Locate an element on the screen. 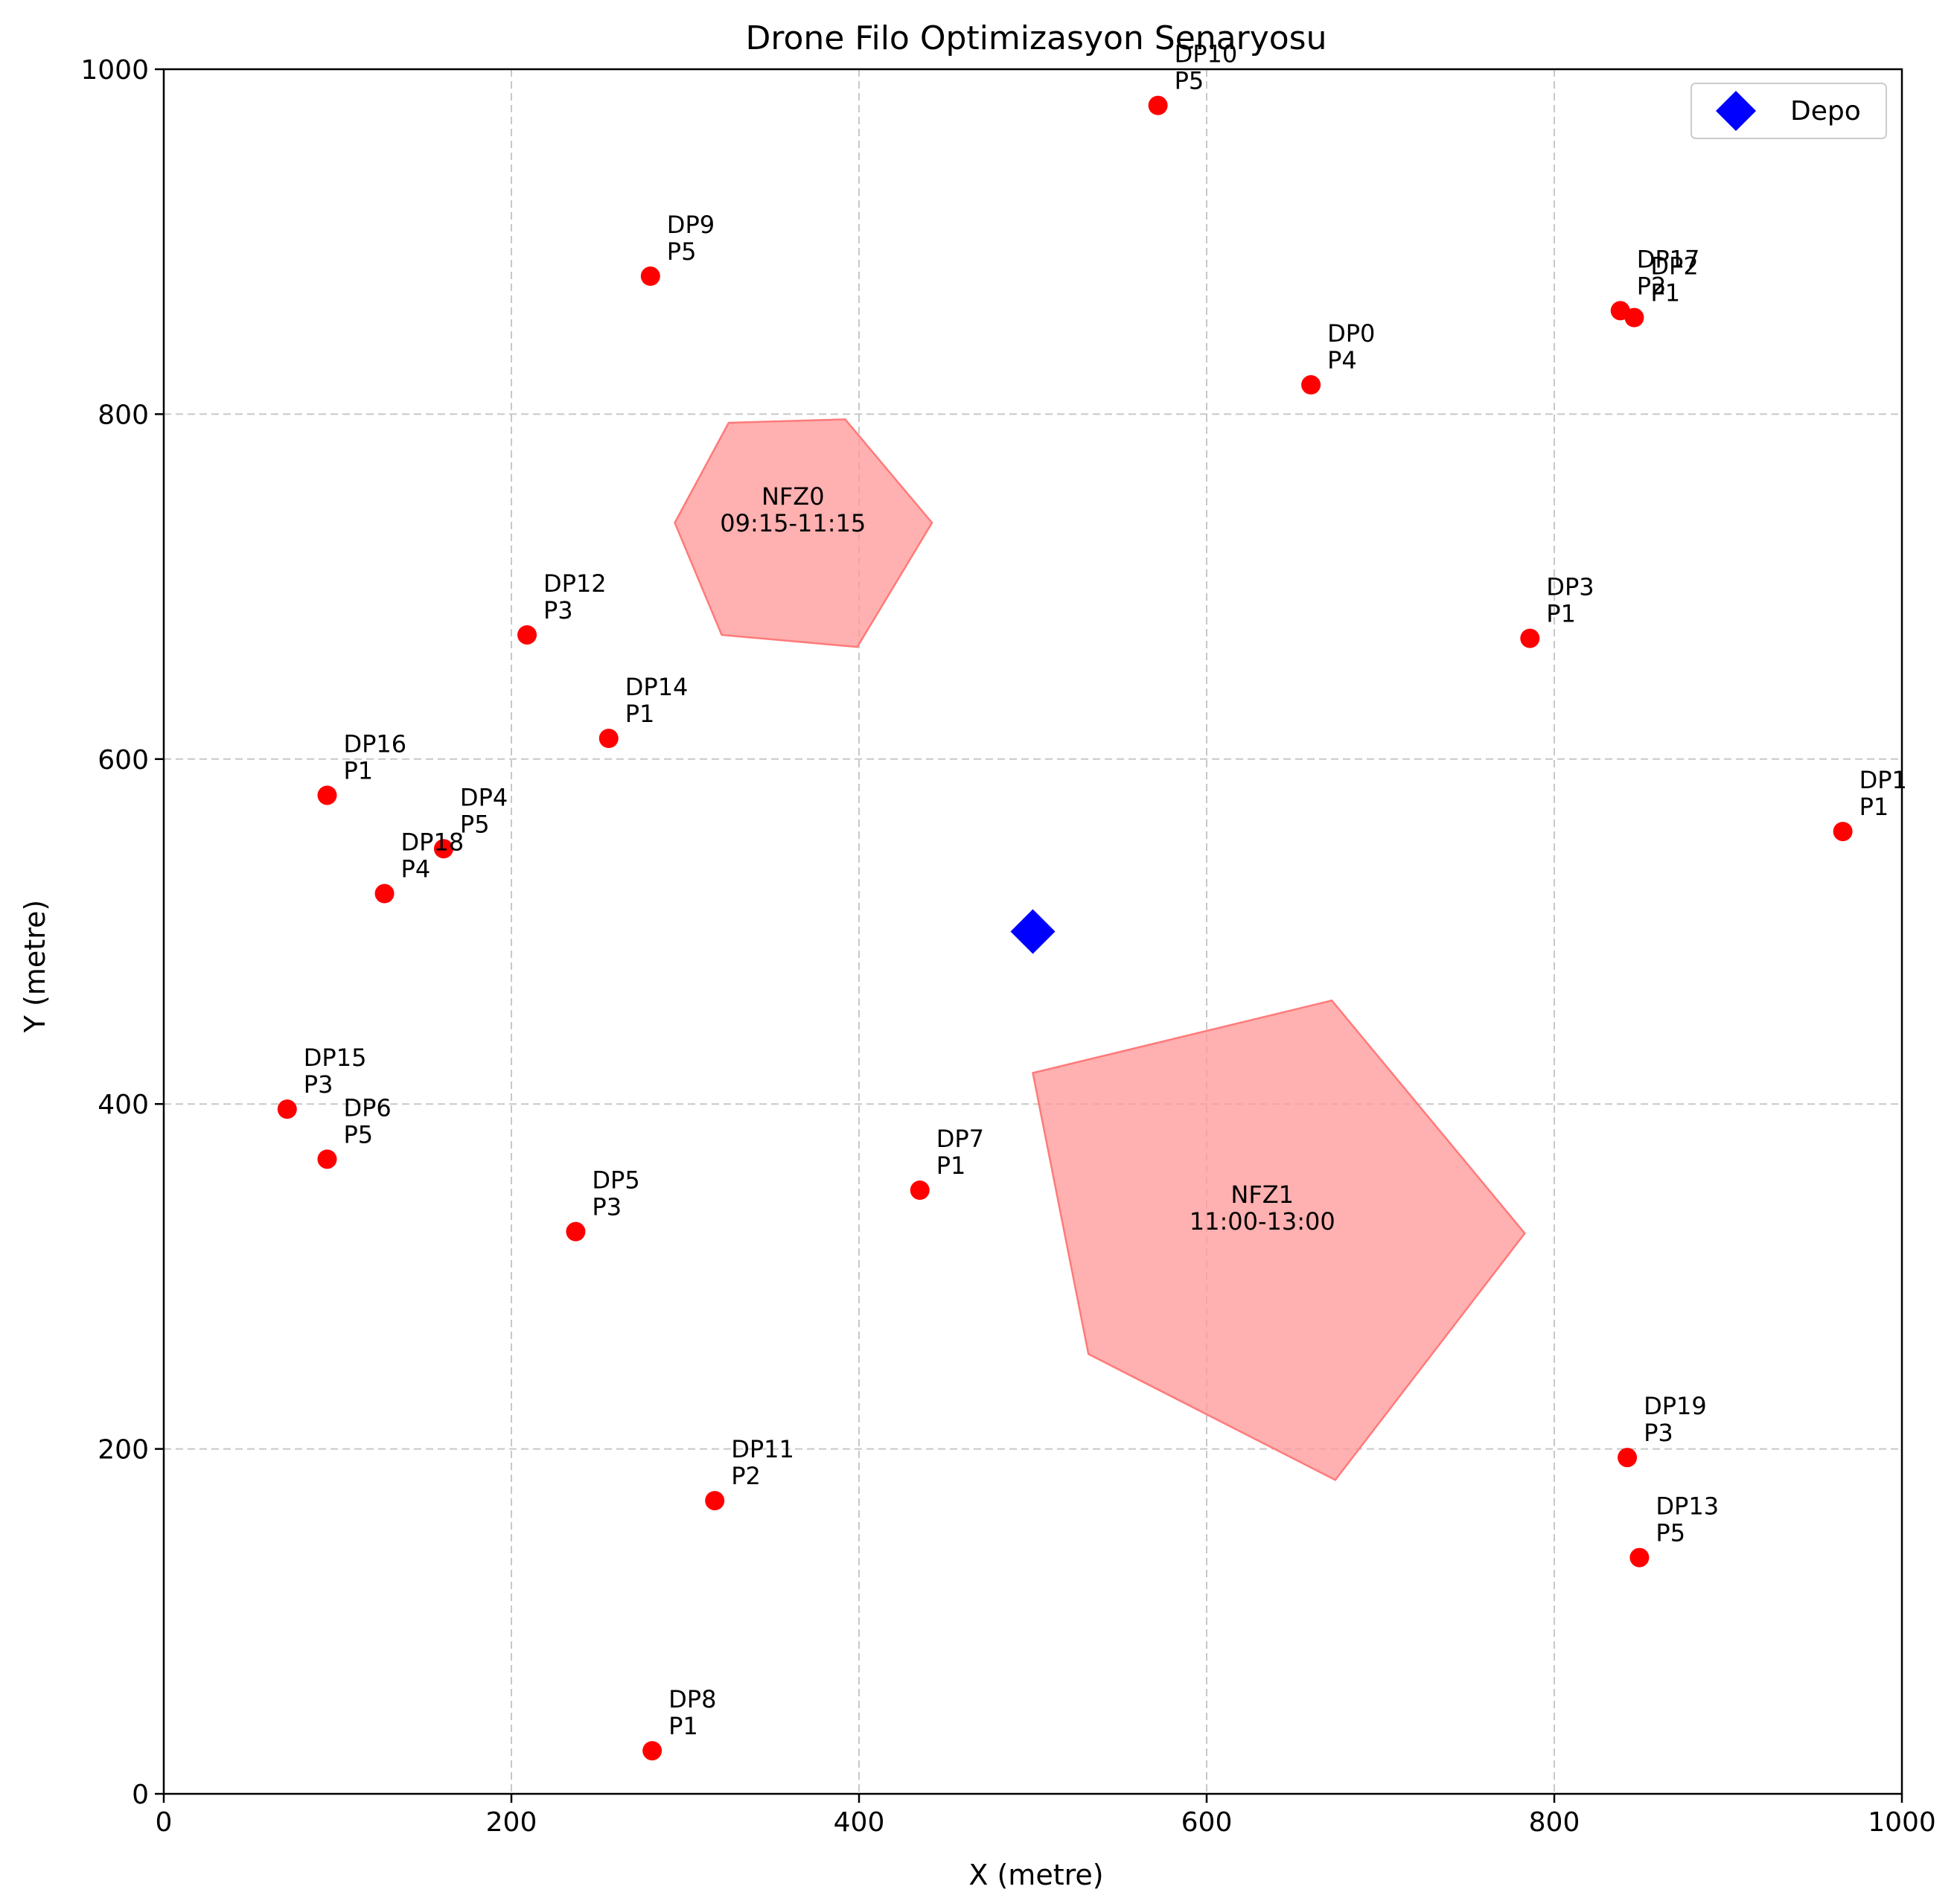 The width and height of the screenshot is (1957, 1904). delivery-point-id-label: DP6 is located at coordinates (367, 1107).